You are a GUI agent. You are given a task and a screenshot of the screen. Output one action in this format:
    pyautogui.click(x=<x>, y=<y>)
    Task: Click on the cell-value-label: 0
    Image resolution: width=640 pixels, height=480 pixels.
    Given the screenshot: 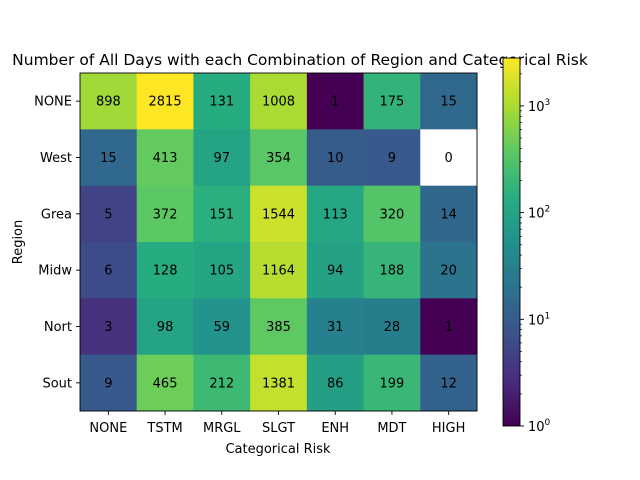 What is the action you would take?
    pyautogui.click(x=449, y=158)
    